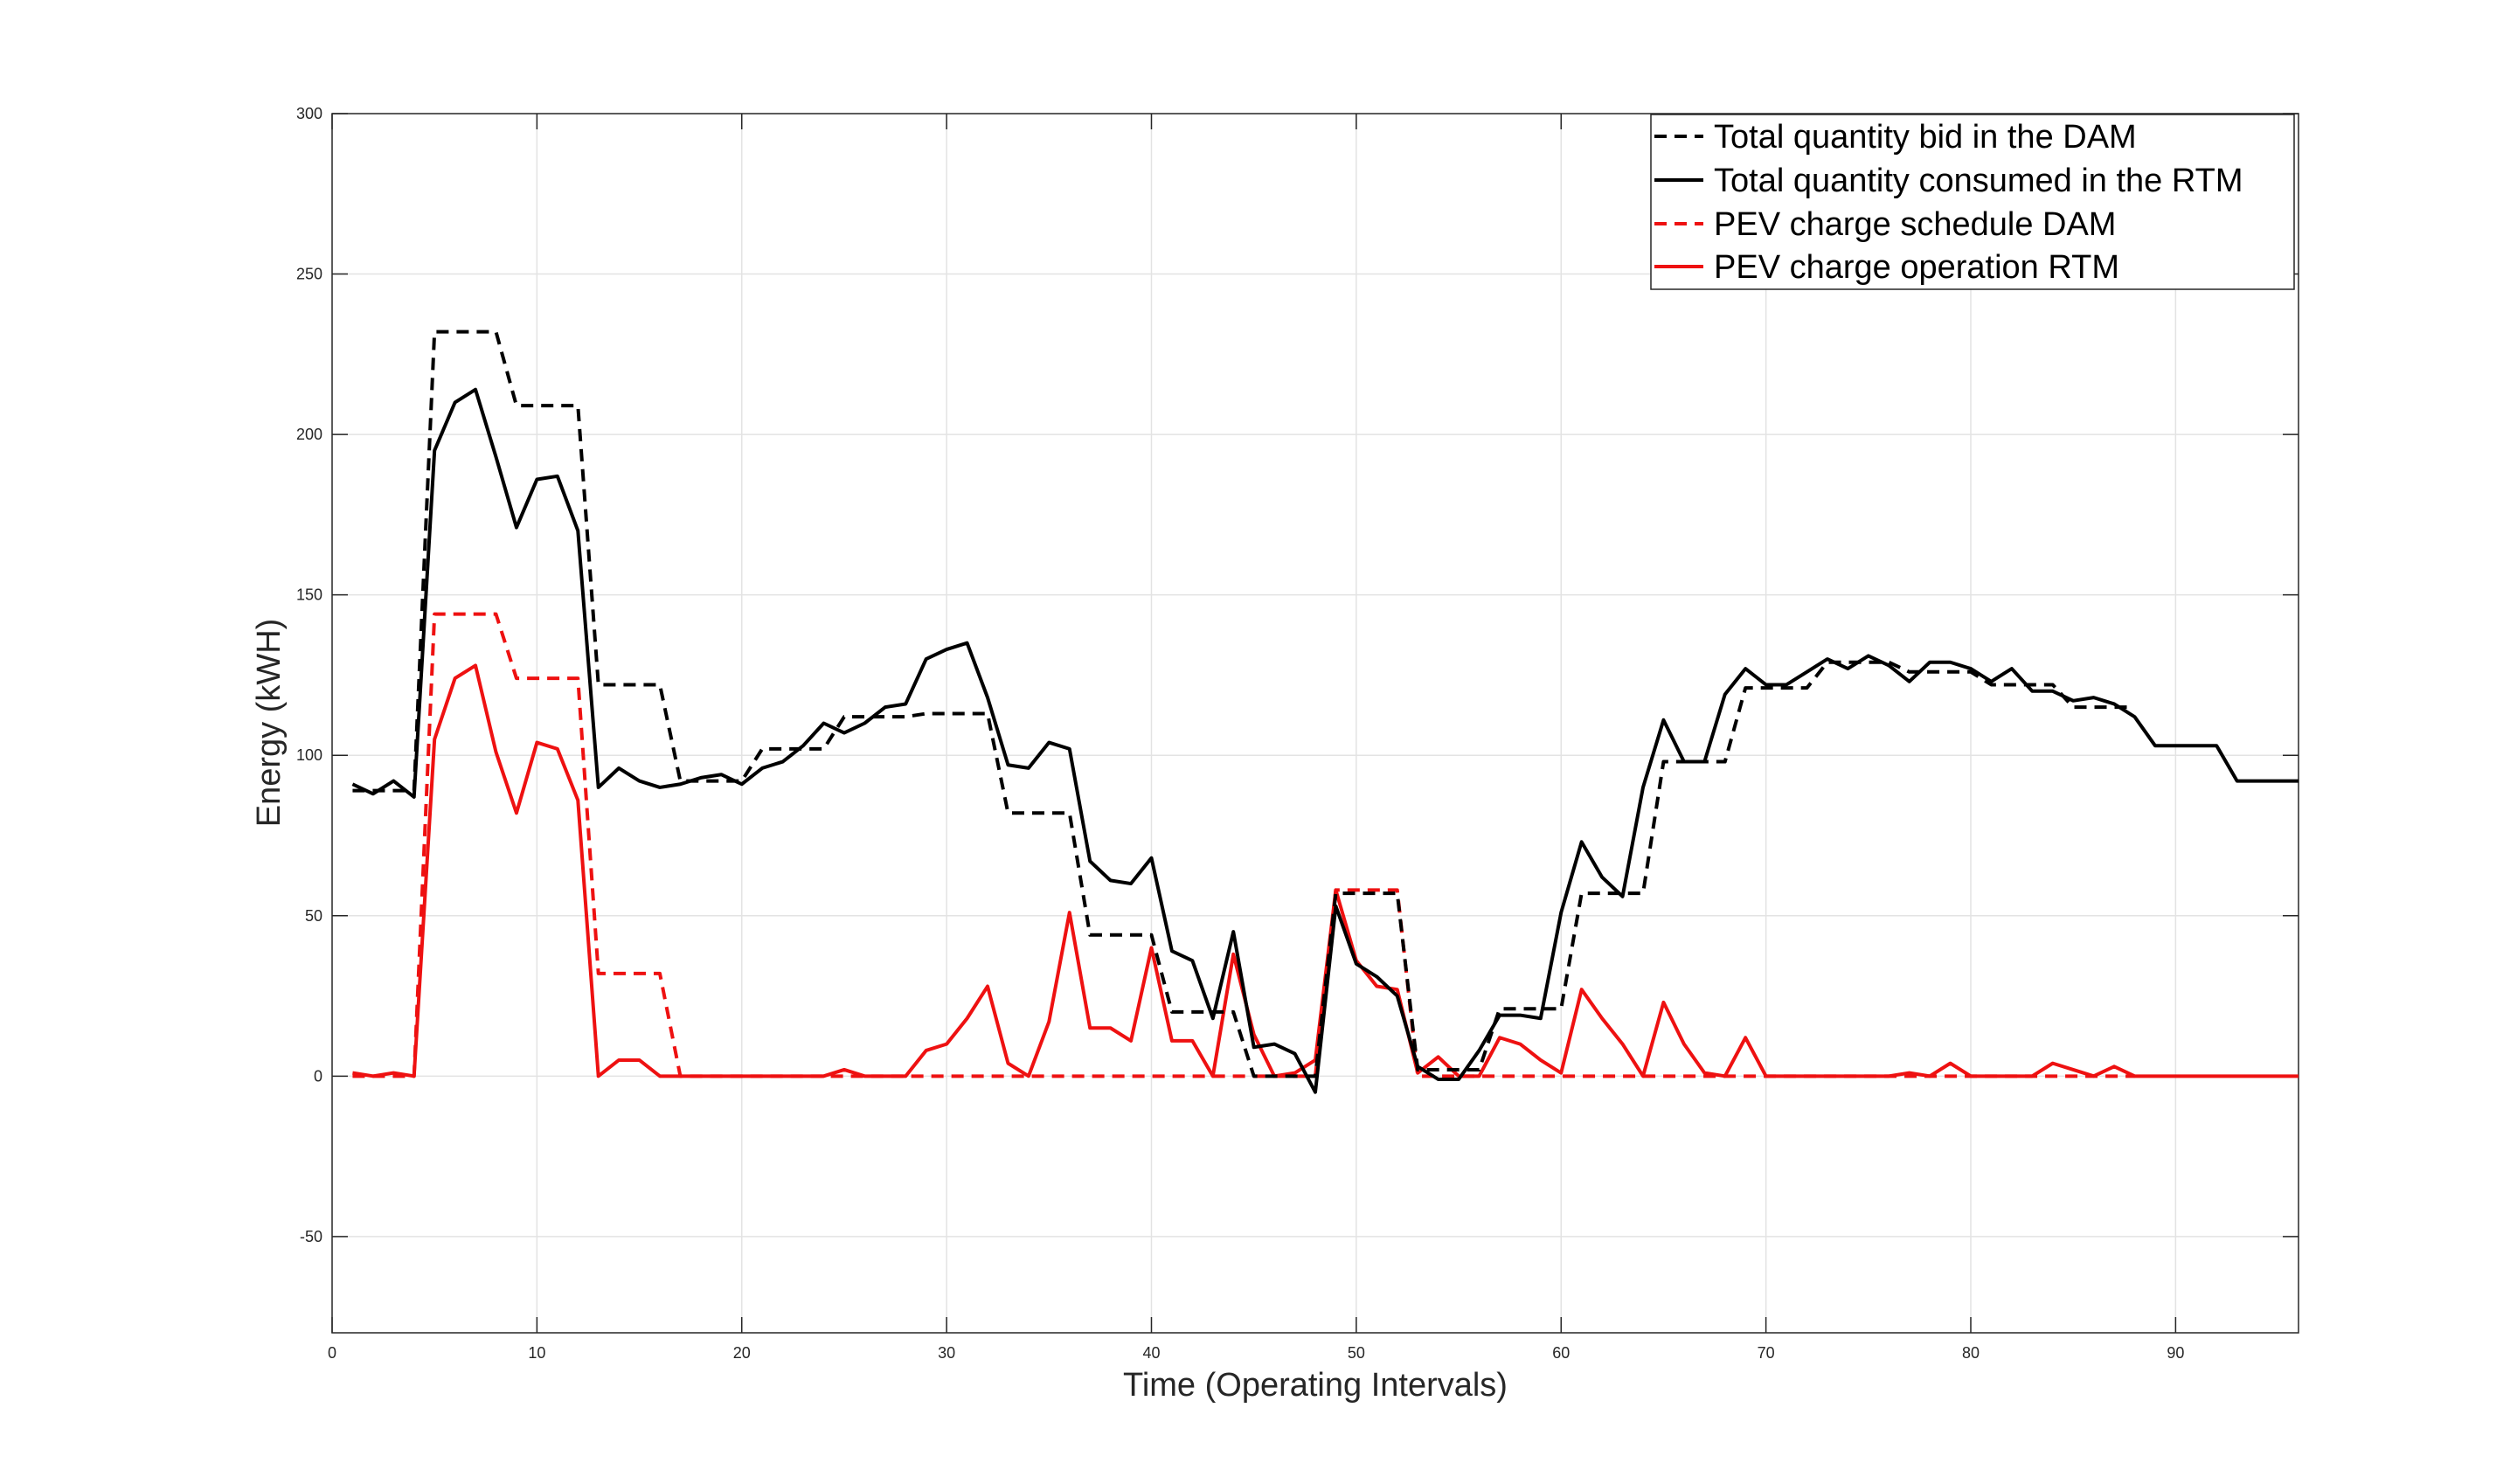  Describe the element at coordinates (318, 1076) in the screenshot. I see `y-tick-label-0: 0` at that location.